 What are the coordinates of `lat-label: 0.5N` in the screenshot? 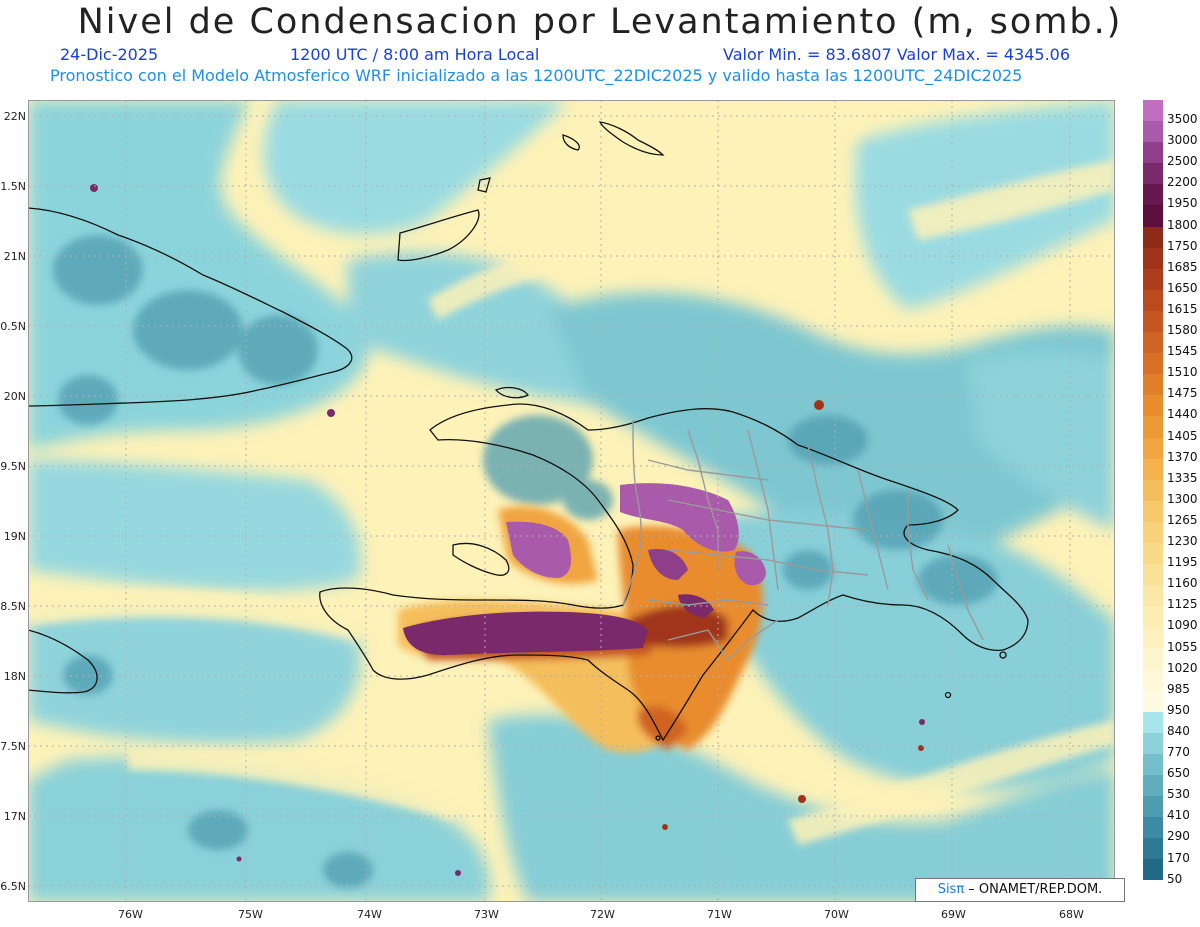 It's located at (13, 326).